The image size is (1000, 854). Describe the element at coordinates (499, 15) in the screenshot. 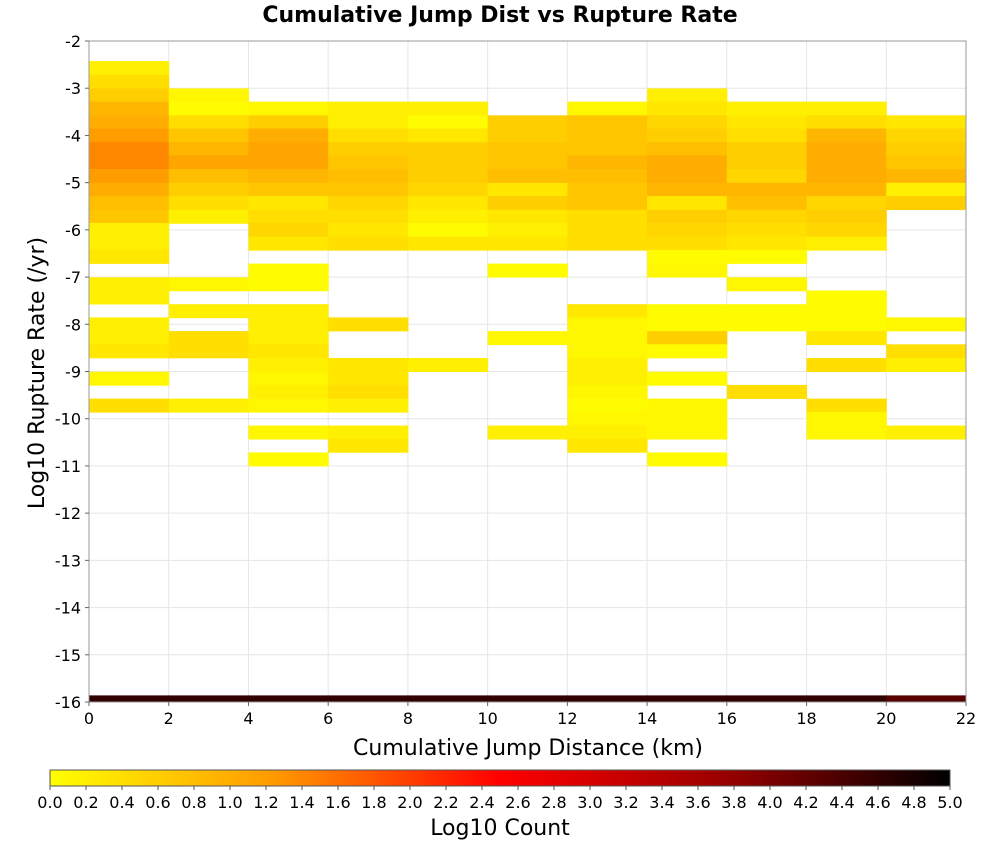

I see `chart-title: Cumulative Jump Dist vs Rupture Rate` at that location.